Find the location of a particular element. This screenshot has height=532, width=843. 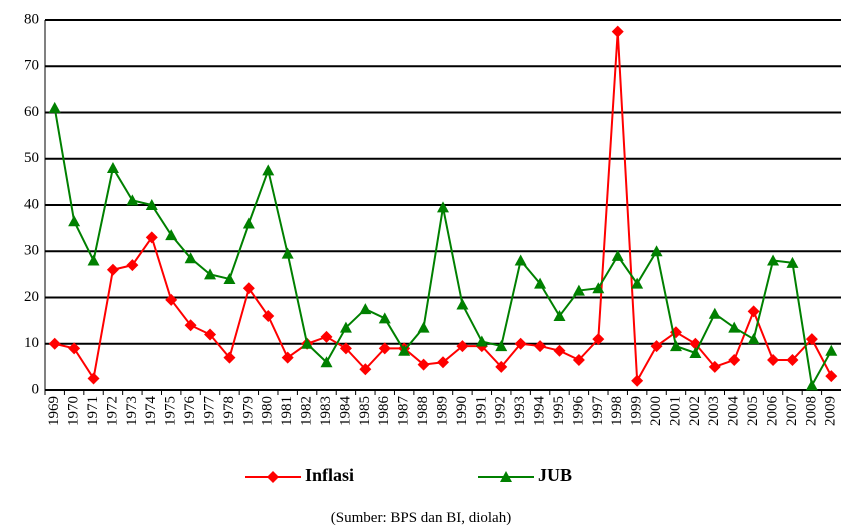

x-tick-label: 2001 is located at coordinates (675, 411).